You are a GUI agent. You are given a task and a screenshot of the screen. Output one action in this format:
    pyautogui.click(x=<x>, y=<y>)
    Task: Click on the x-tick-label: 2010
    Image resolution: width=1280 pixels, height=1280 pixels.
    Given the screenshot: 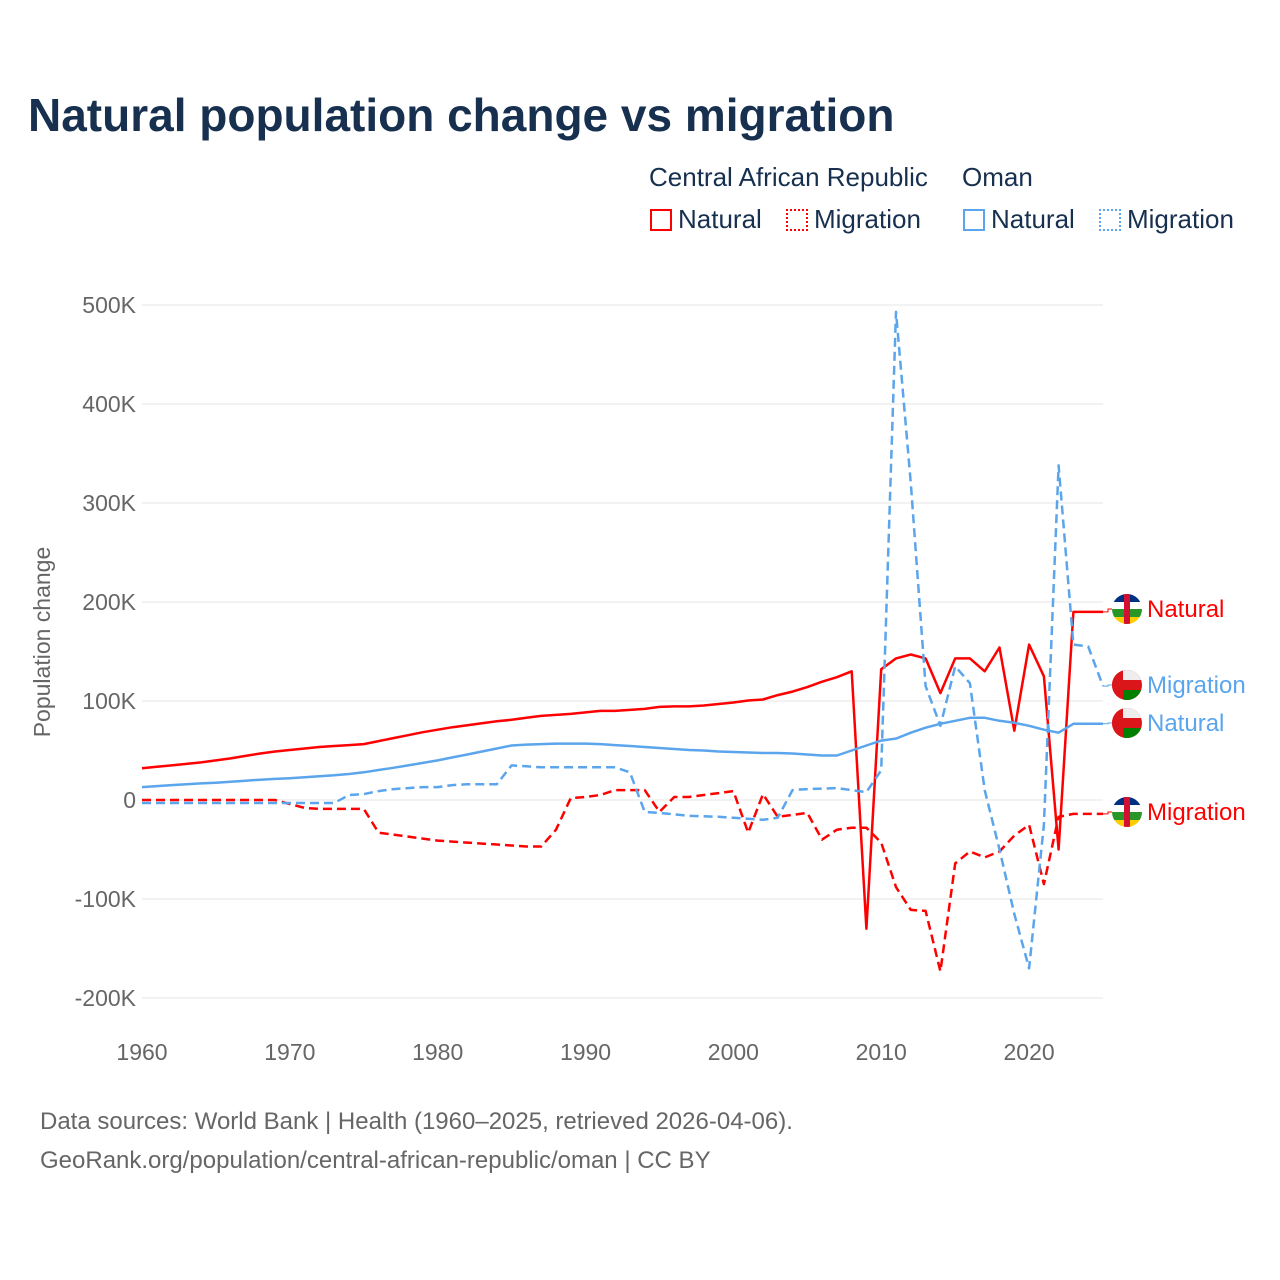 What is the action you would take?
    pyautogui.click(x=881, y=1052)
    